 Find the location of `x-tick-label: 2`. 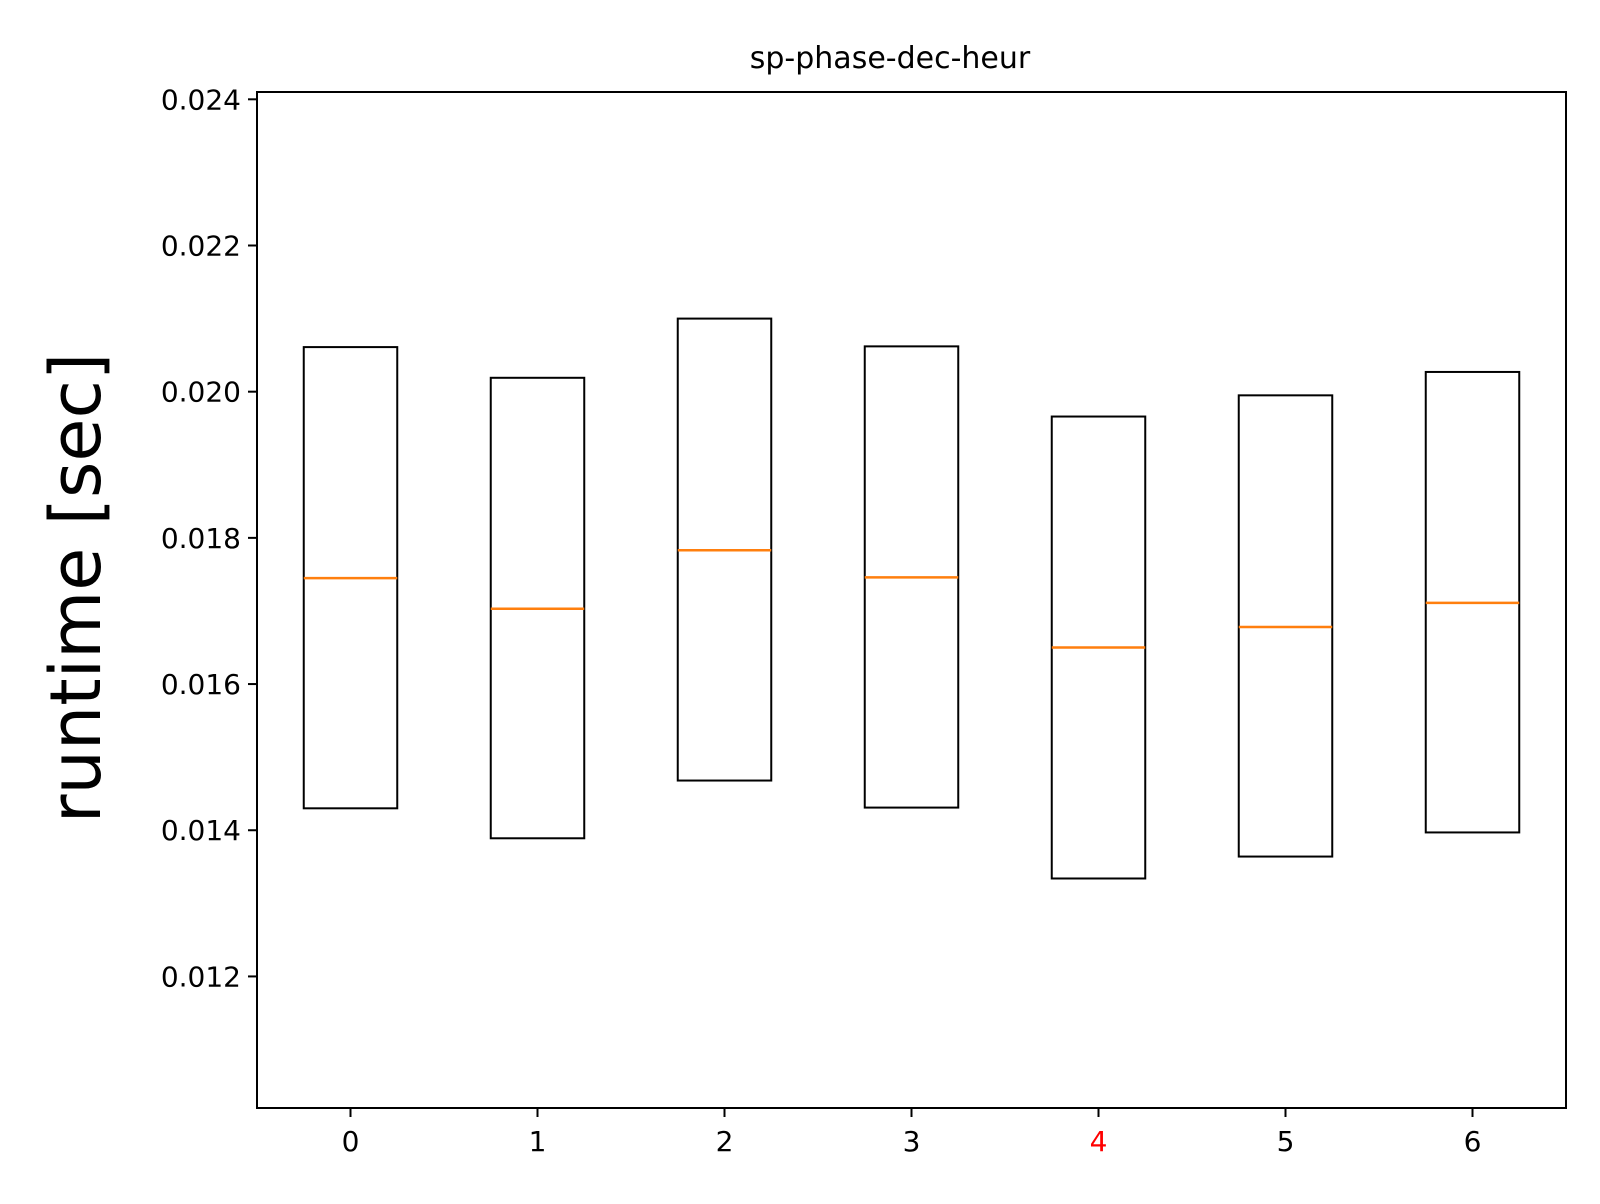

x-tick-label: 2 is located at coordinates (725, 1141).